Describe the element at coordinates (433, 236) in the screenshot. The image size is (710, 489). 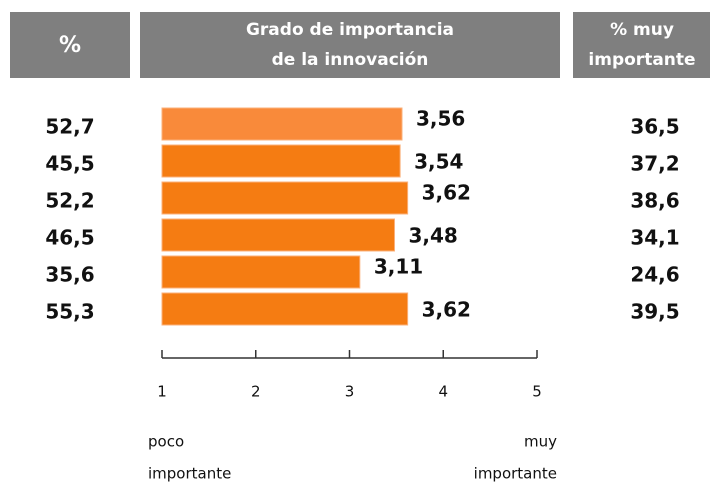
I see `value-label: 3,48` at that location.